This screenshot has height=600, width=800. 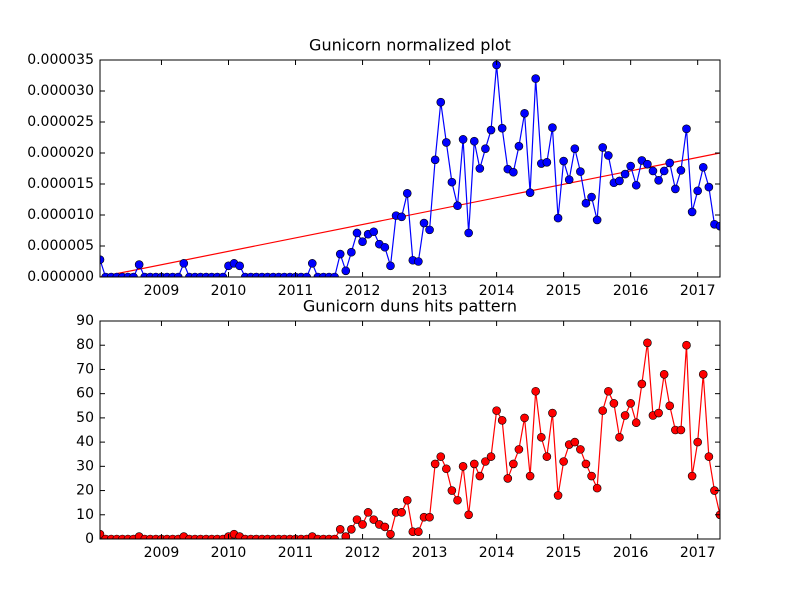 What do you see at coordinates (89, 539) in the screenshot?
I see `y-tick-label: 0` at bounding box center [89, 539].